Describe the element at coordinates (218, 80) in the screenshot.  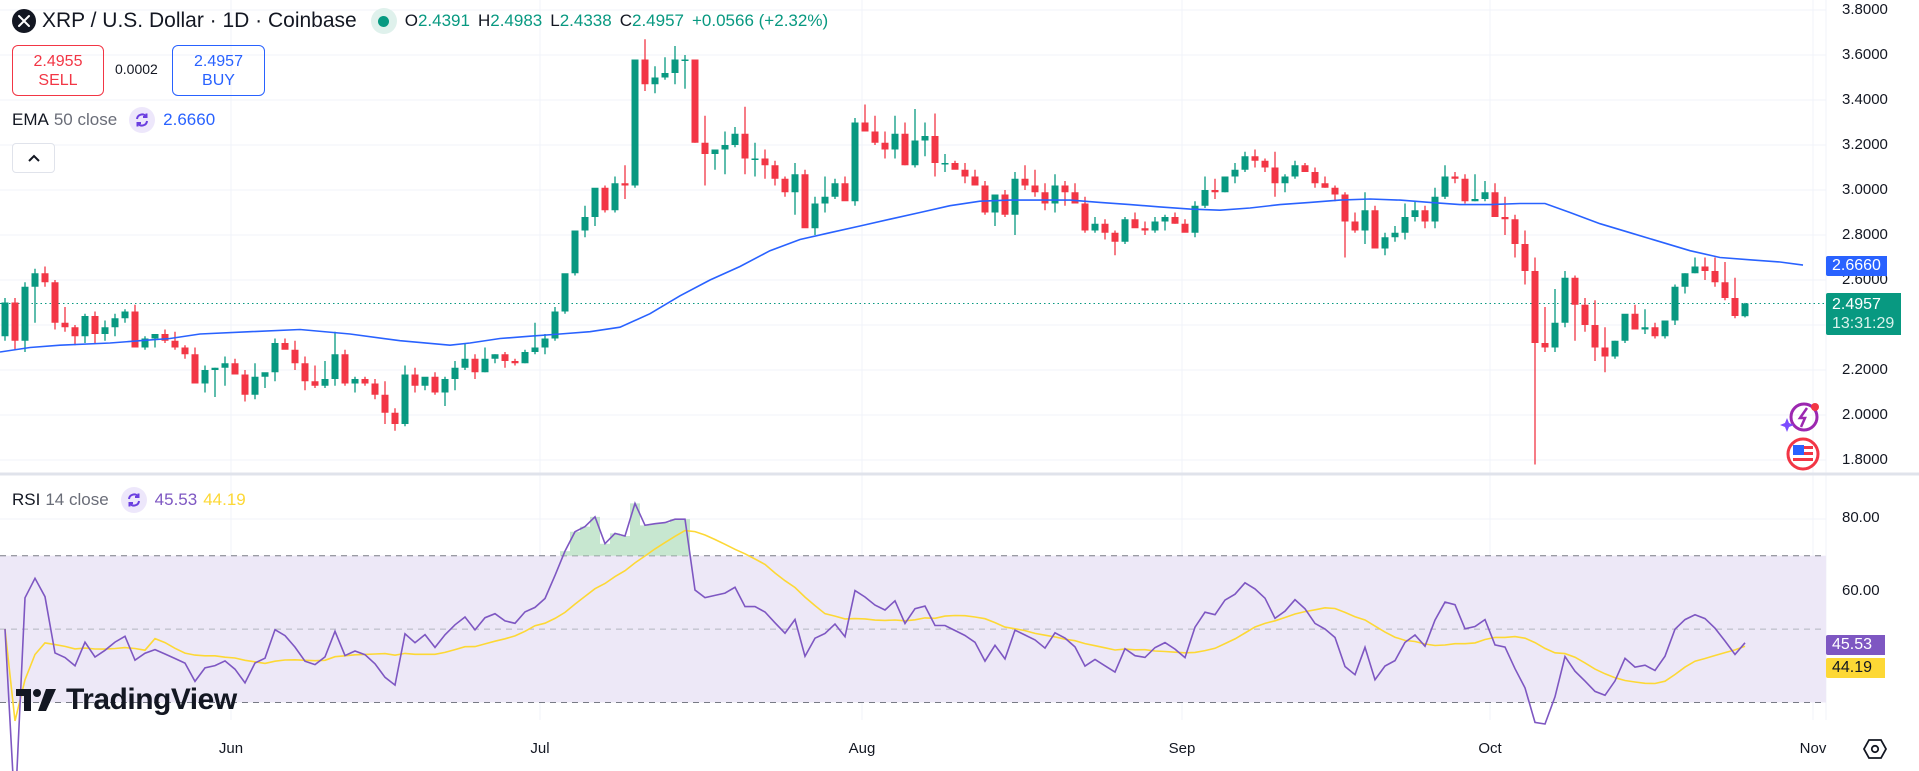
I see `buy-label: BUY` at that location.